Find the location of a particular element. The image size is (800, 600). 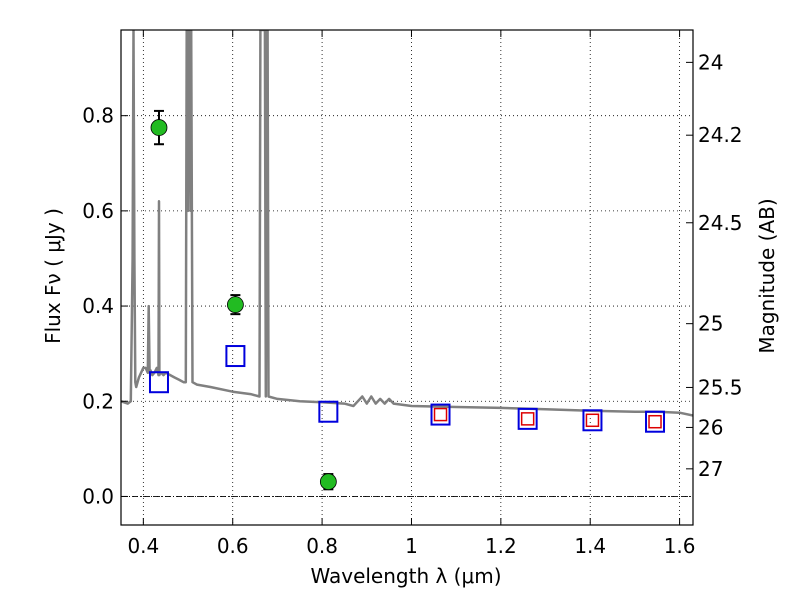

x-tick-label: 1.2 is located at coordinates (501, 546).